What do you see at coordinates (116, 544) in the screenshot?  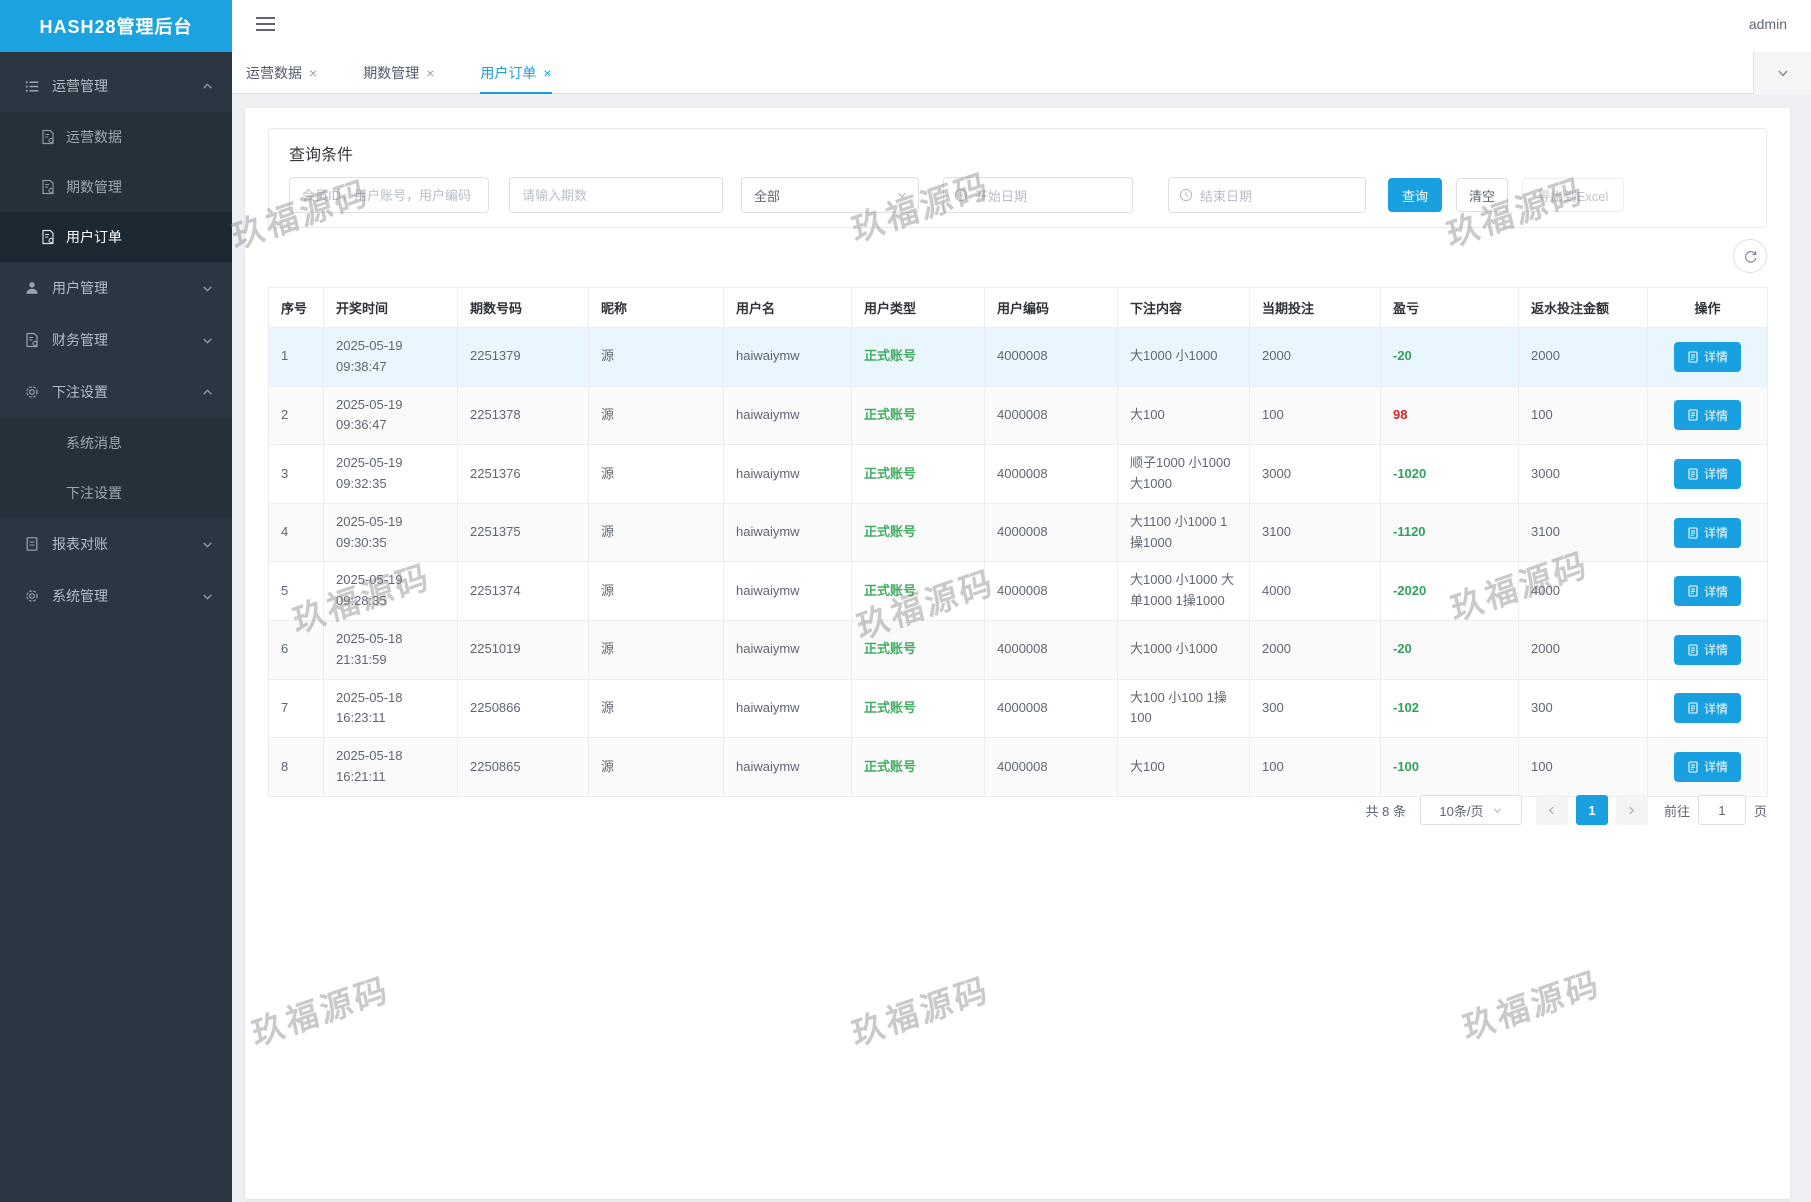 I see `sidebar-item-报表对账: 报表对账` at bounding box center [116, 544].